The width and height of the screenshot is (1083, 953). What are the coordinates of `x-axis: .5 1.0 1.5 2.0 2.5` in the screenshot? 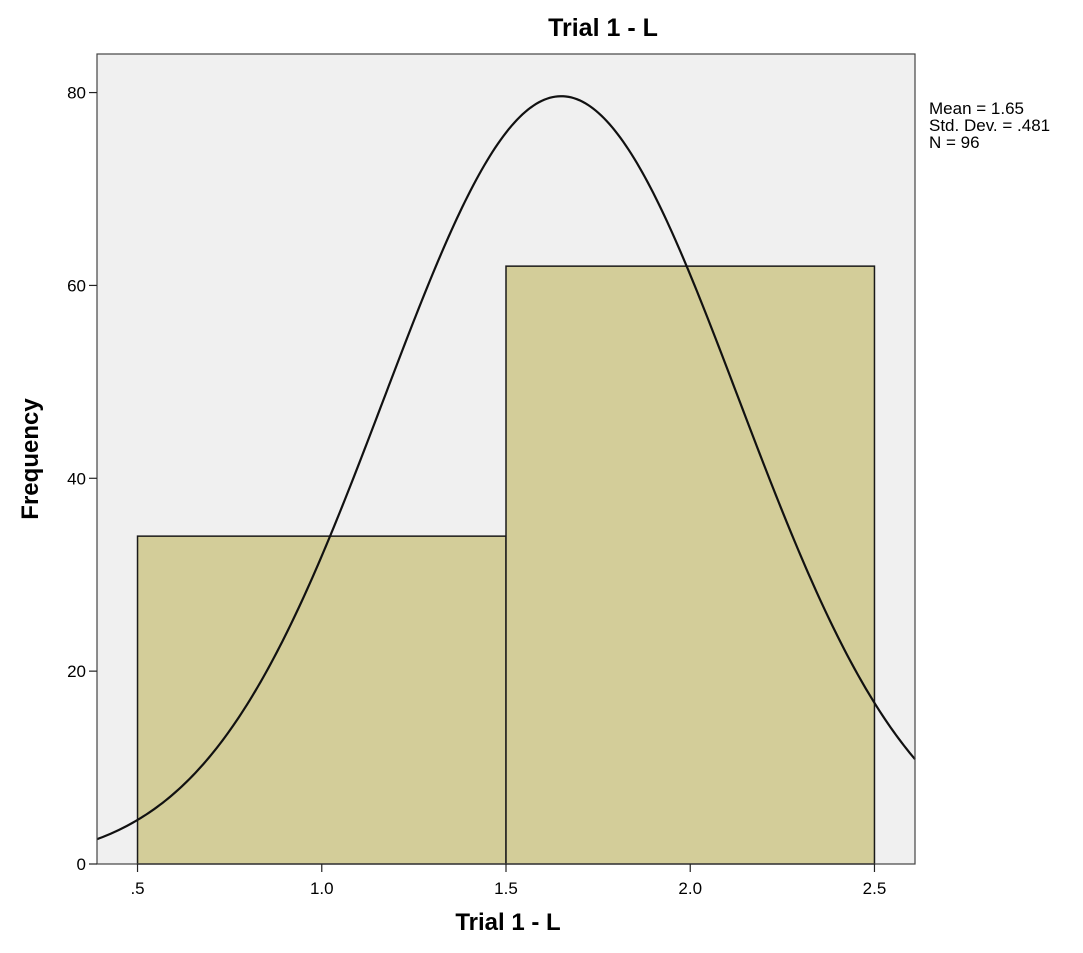 It's located at (508, 881).